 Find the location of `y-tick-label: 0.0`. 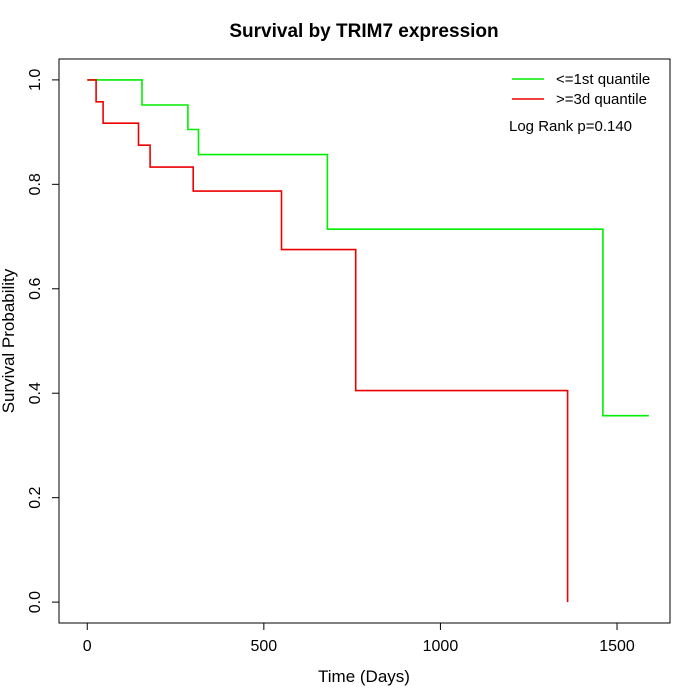

y-tick-label: 0.0 is located at coordinates (35, 602).